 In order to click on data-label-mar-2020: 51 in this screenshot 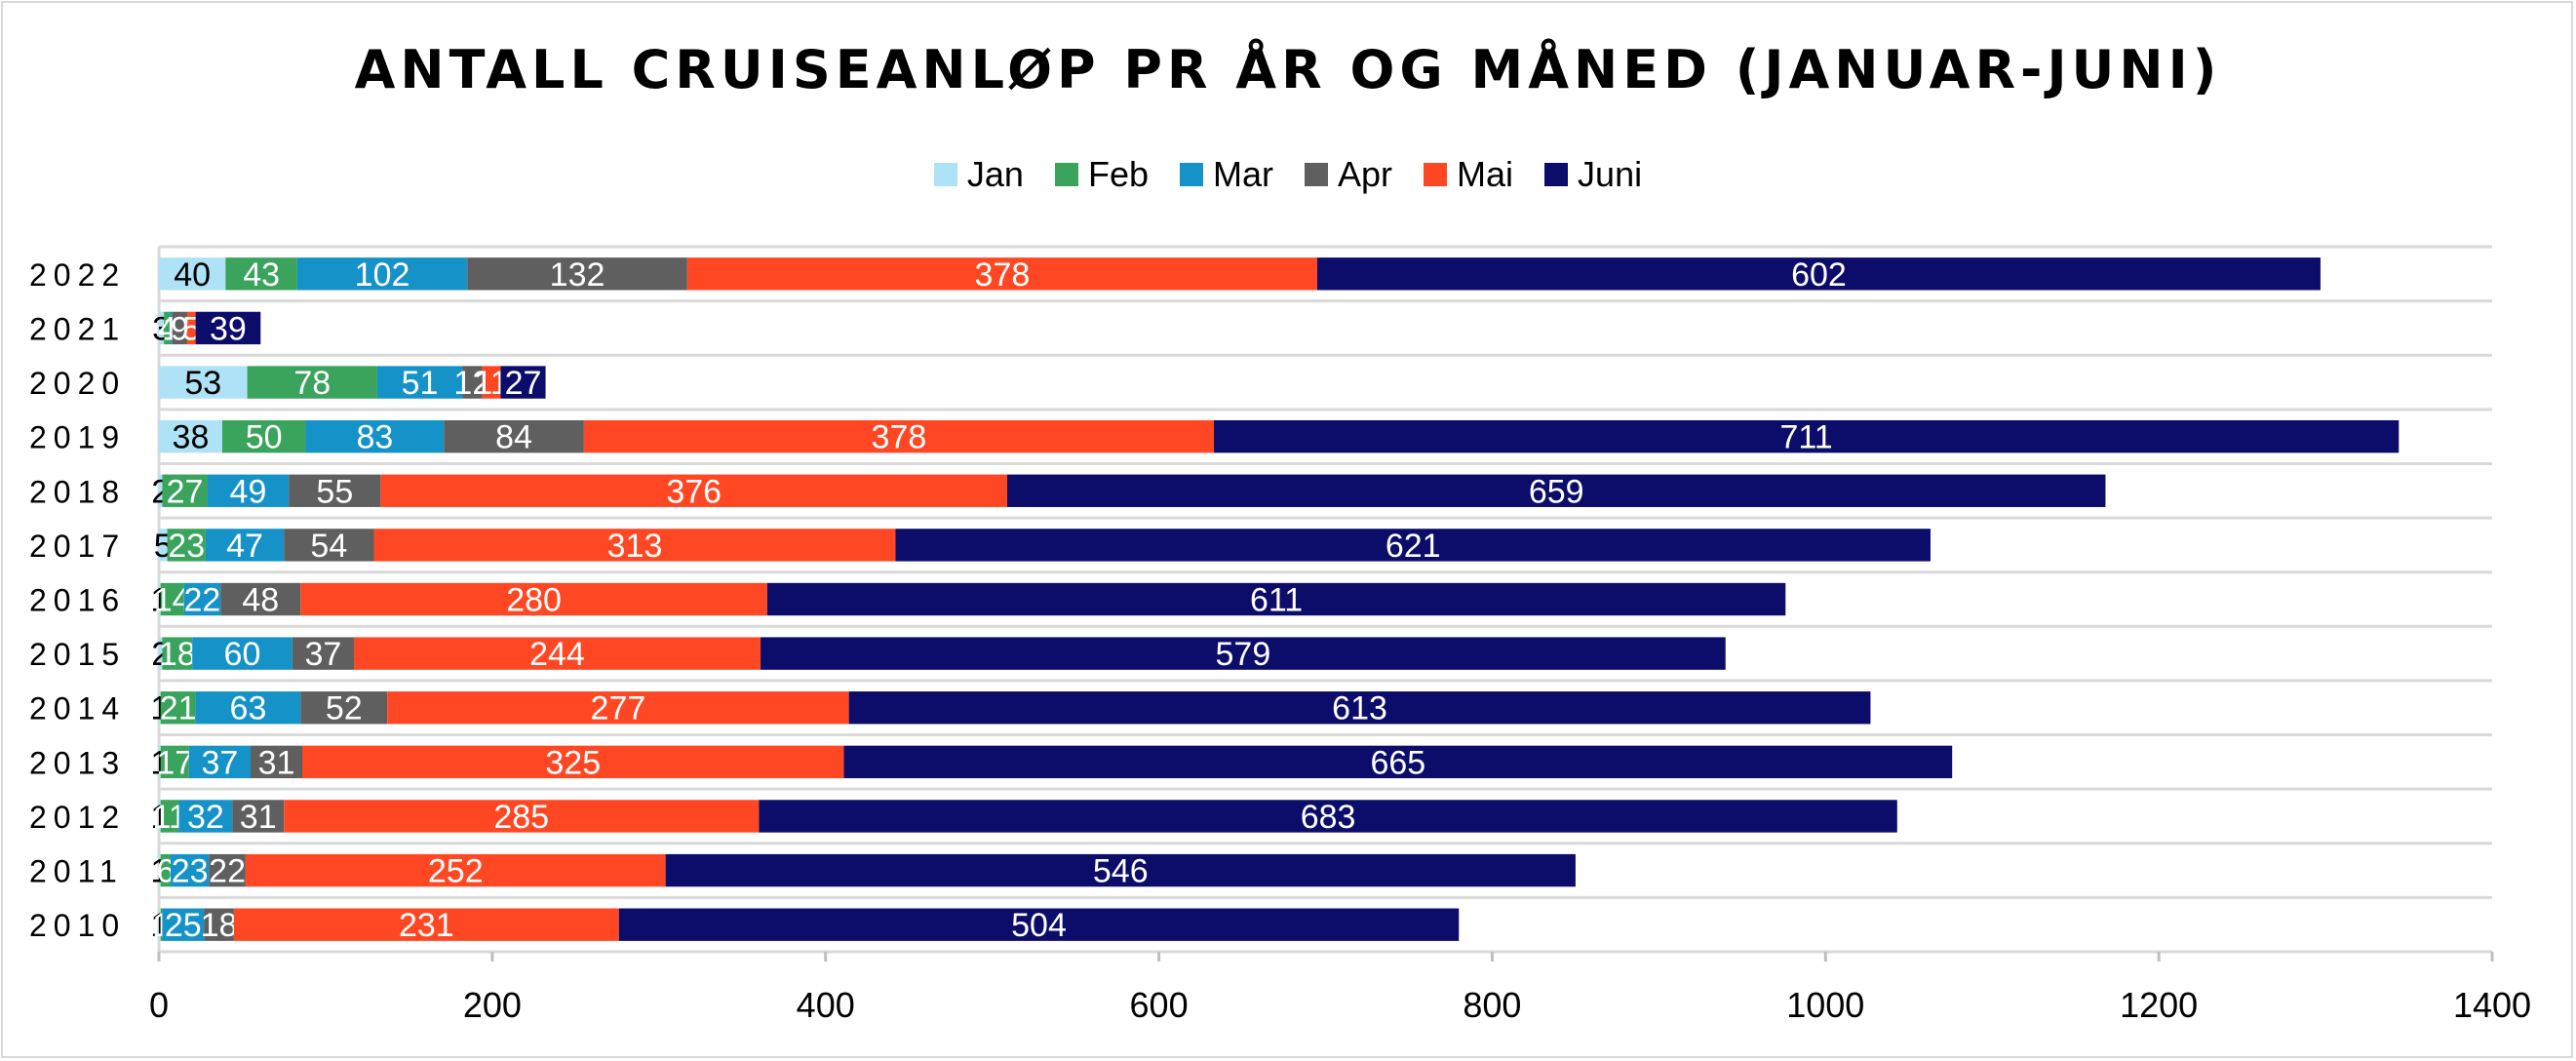, I will do `click(420, 383)`.